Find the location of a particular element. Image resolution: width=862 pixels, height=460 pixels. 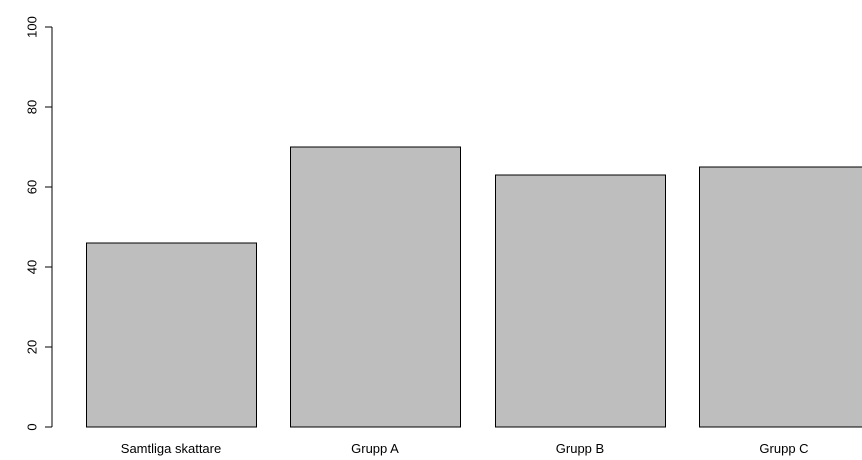

x-category-label: Grupp A is located at coordinates (375, 448).